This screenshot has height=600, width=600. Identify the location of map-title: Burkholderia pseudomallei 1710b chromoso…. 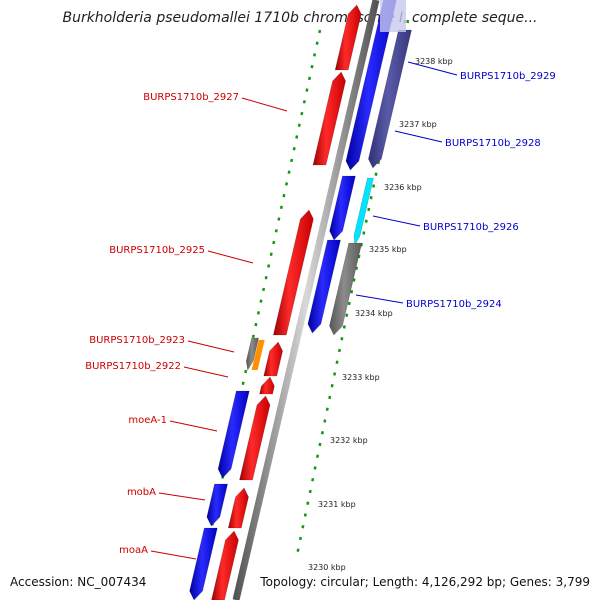
(300, 18).